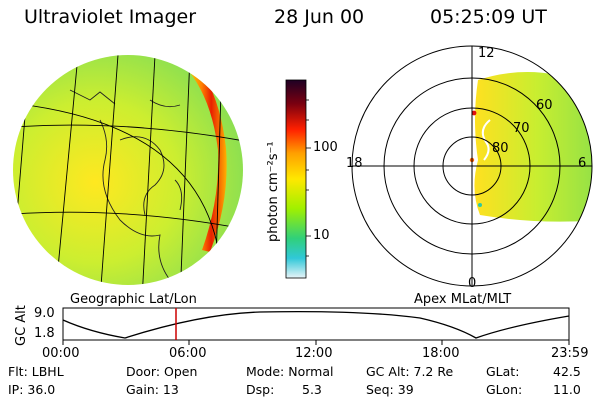 This screenshot has width=600, height=400. I want to click on polar-caption: Apex MLat/MLT, so click(463, 299).